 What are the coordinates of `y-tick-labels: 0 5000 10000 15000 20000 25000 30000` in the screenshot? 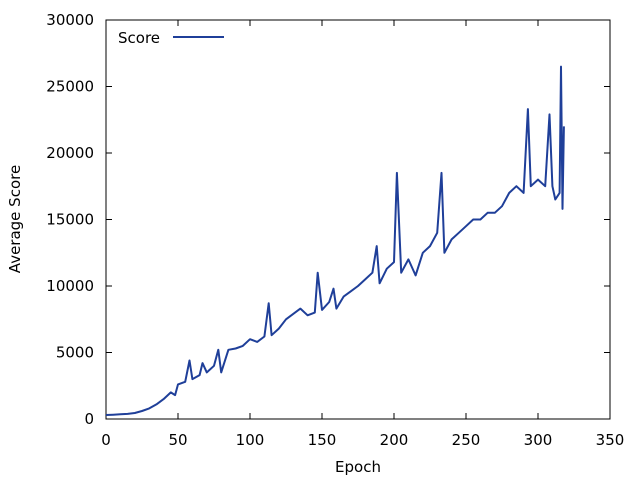 It's located at (70, 219).